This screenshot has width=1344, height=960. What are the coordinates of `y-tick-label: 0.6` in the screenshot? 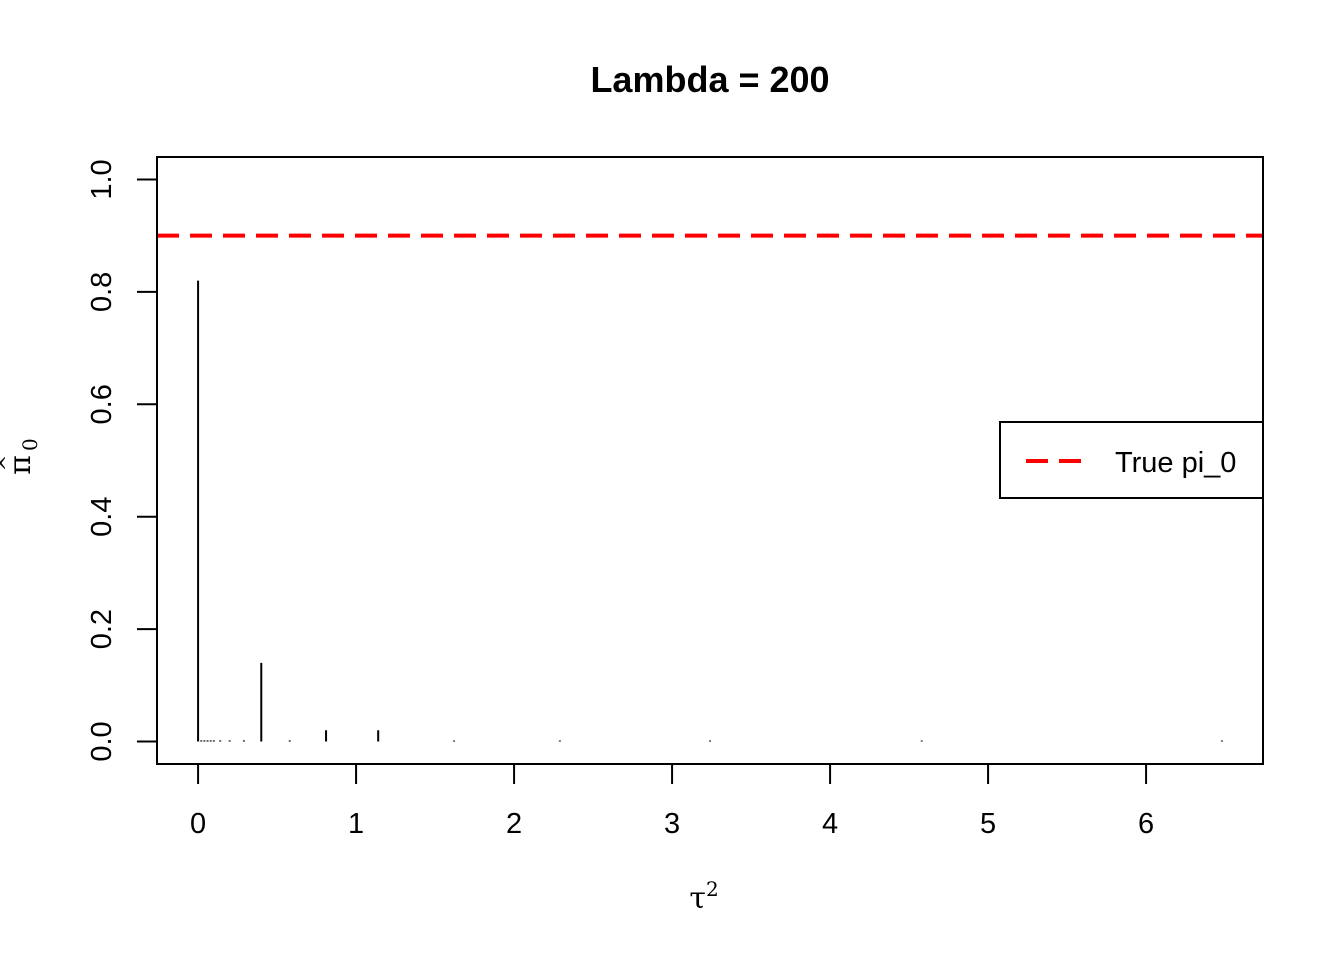 It's located at (102, 404).